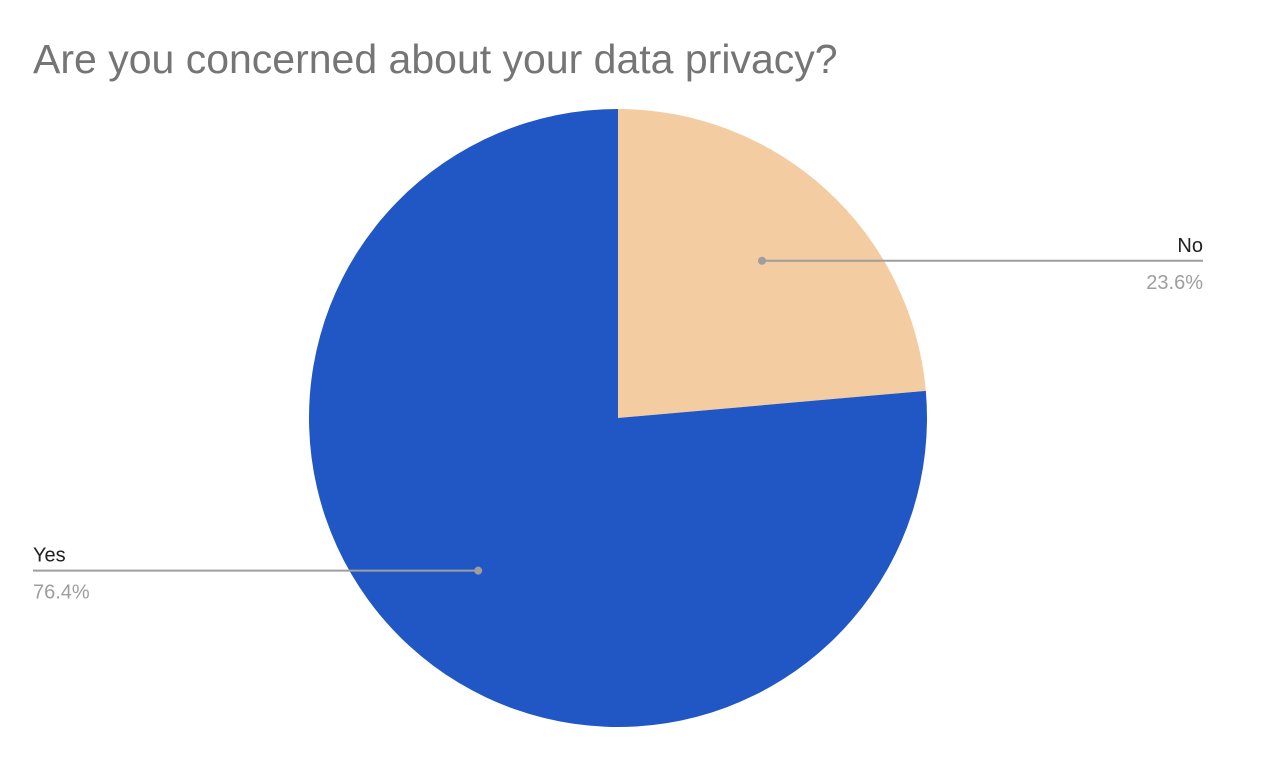 The height and width of the screenshot is (770, 1282). Describe the element at coordinates (761, 260) in the screenshot. I see `leader-dot-no` at that location.